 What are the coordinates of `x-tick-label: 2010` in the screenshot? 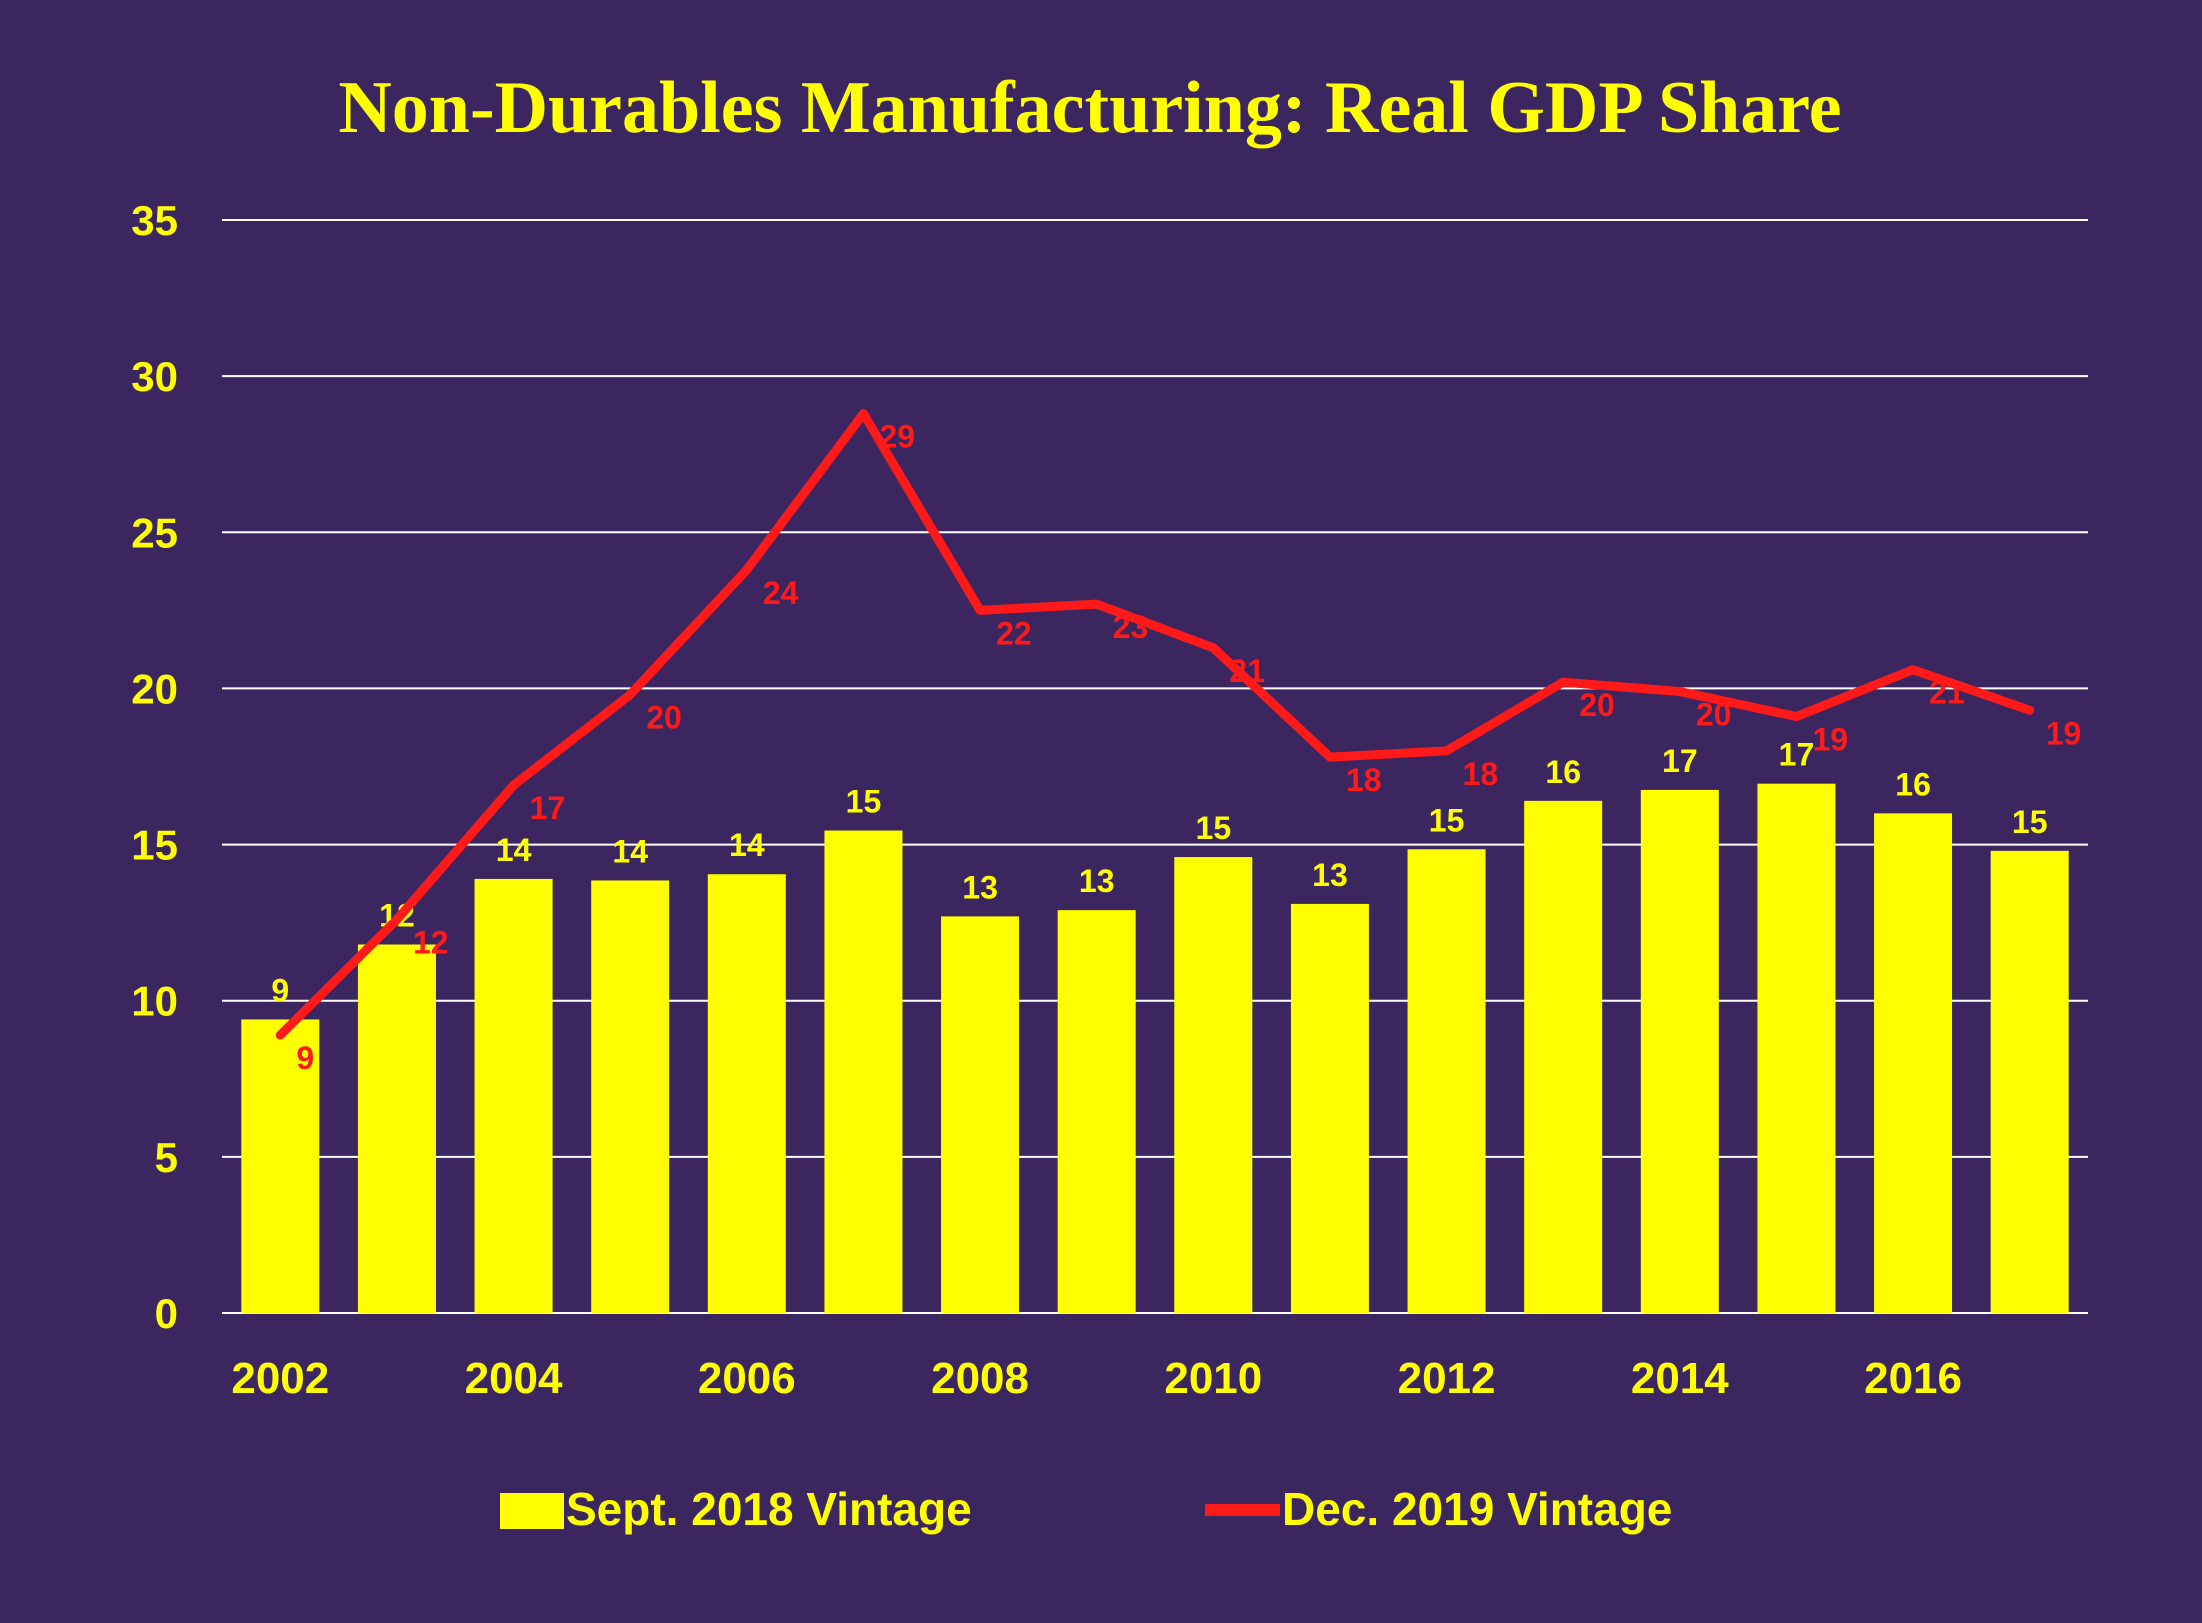 It's located at (1213, 1378).